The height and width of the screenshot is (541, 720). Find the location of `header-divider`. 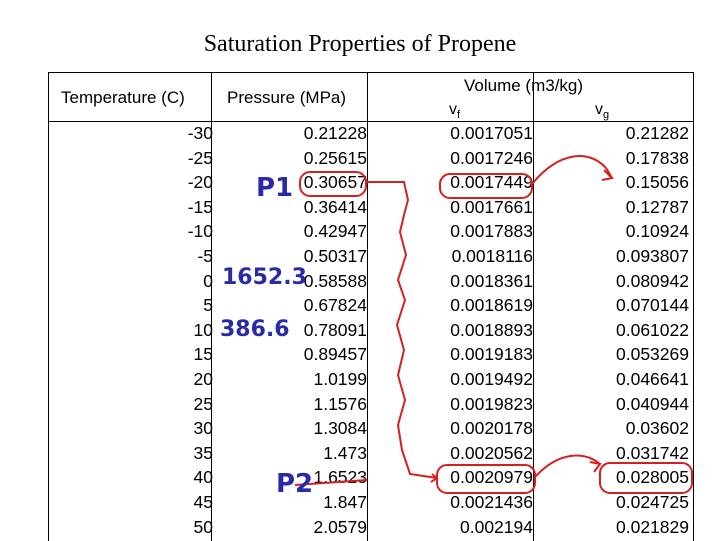

header-divider is located at coordinates (371, 121).